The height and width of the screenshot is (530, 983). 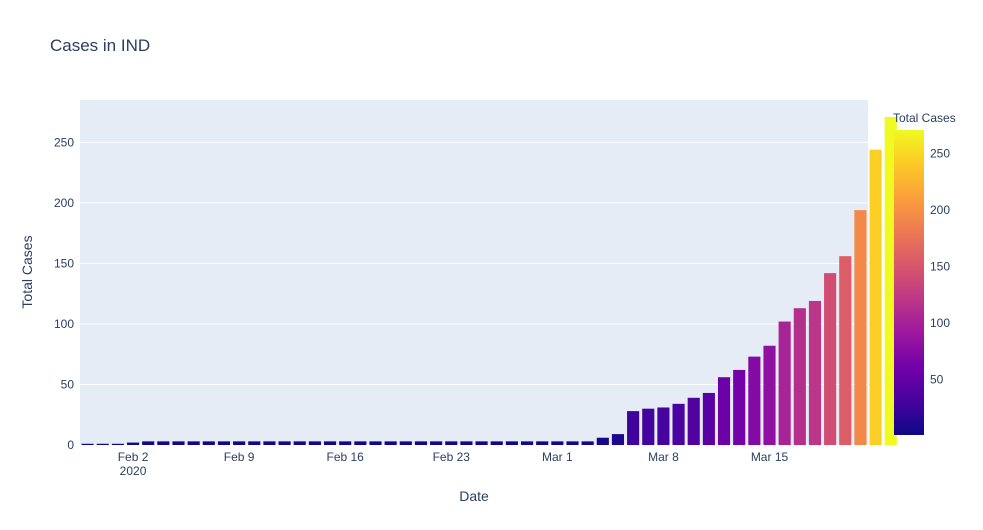 I want to click on y-tick-label: 250, so click(x=64, y=142).